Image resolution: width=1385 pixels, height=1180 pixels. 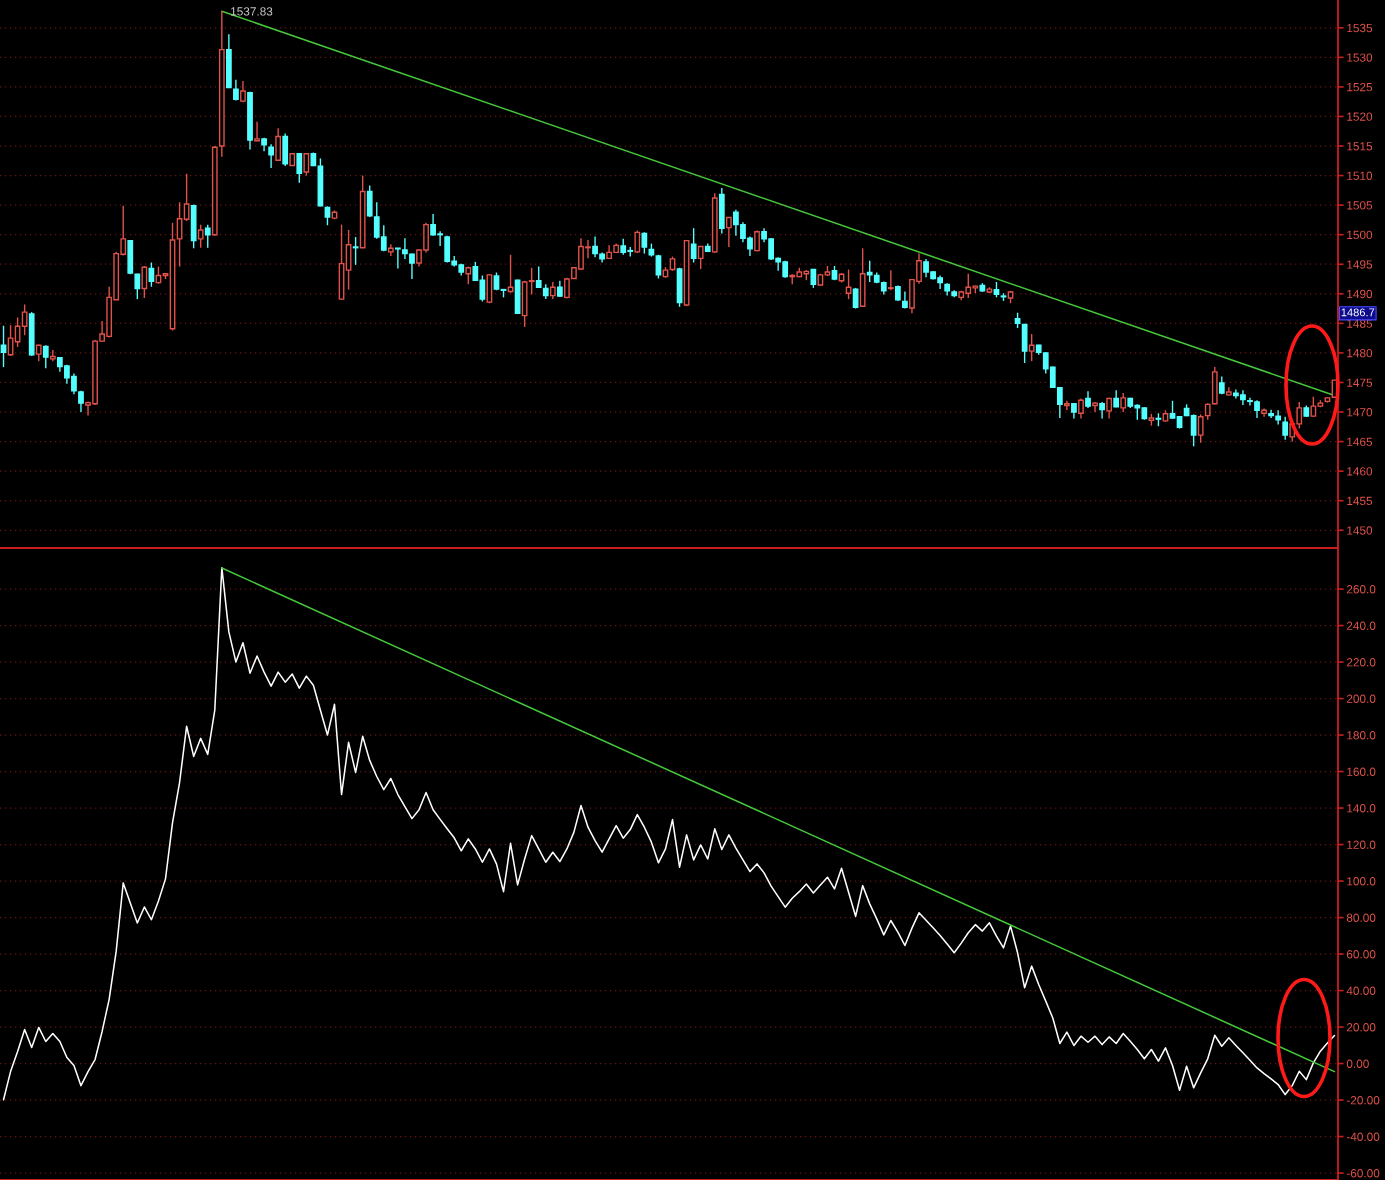 I want to click on y-tick-label: 20.00, so click(x=1361, y=1027).